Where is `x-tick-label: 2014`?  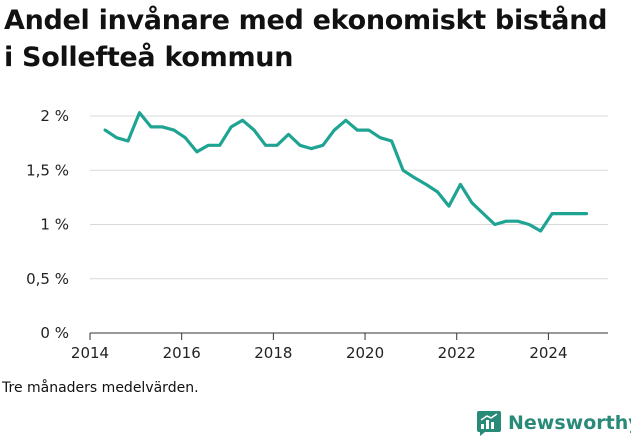
x-tick-label: 2014 is located at coordinates (90, 353).